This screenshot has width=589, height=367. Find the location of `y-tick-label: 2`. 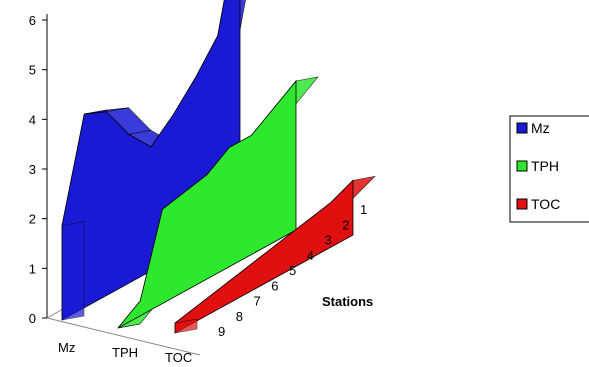

y-tick-label: 2 is located at coordinates (32, 219).